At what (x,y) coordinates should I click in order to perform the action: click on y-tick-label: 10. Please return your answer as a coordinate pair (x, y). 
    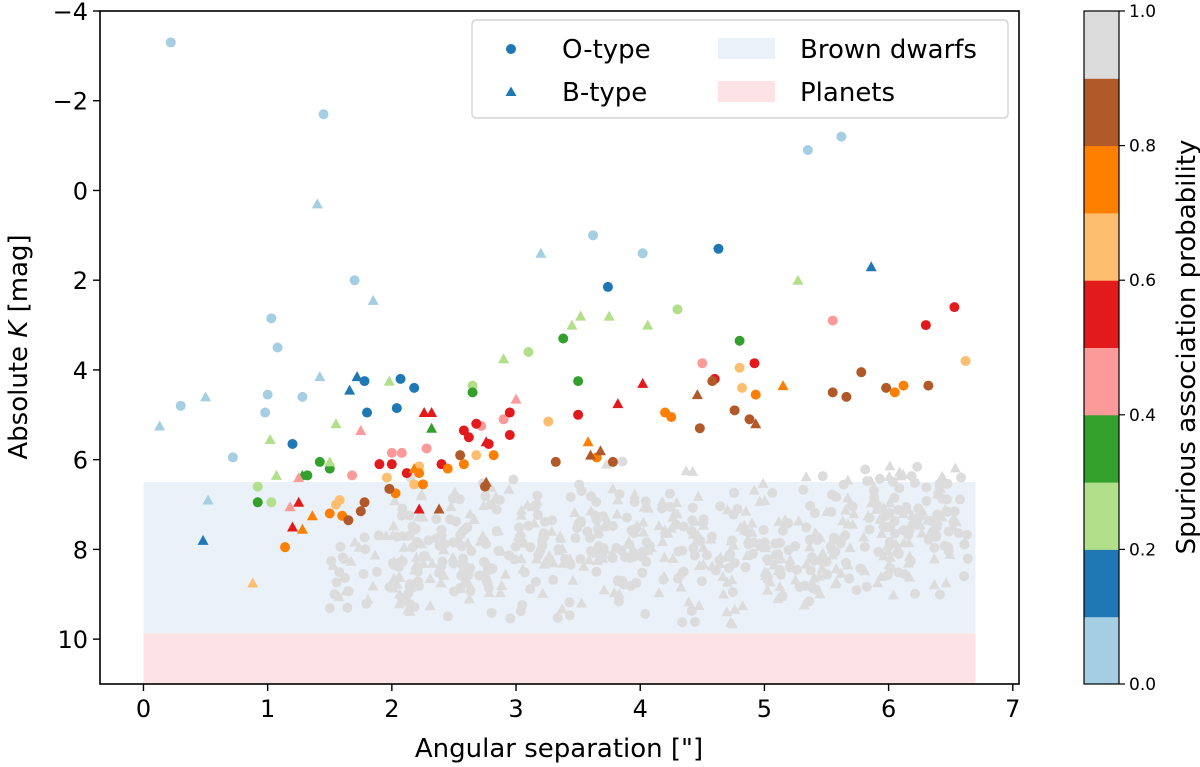
    Looking at the image, I should click on (72, 640).